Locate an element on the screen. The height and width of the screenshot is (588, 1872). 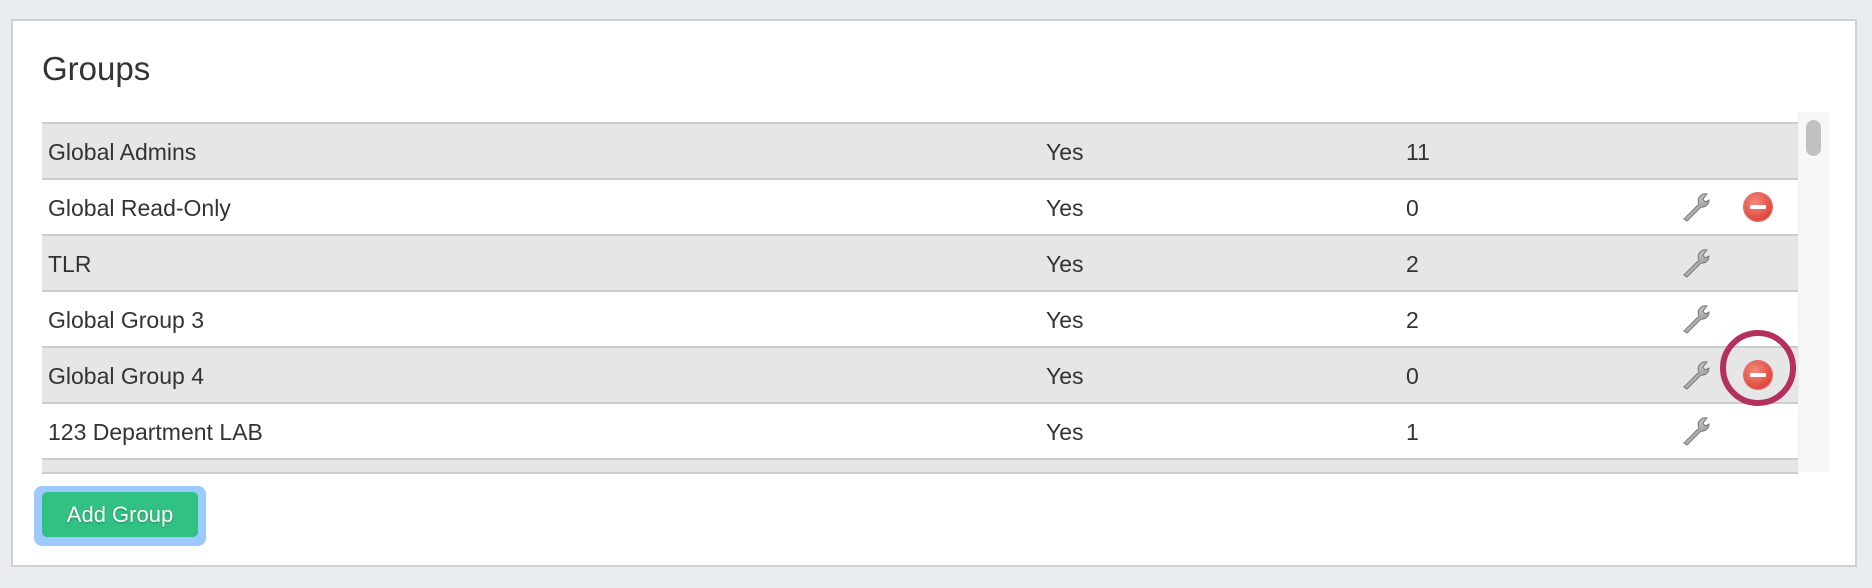
scrollbar-thumb is located at coordinates (1813, 138).